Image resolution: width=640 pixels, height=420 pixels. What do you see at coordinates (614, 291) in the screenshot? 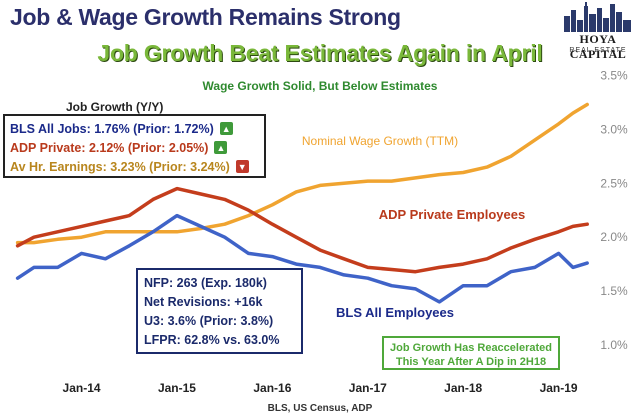
I see `y-tick-label: 1.5%` at bounding box center [614, 291].